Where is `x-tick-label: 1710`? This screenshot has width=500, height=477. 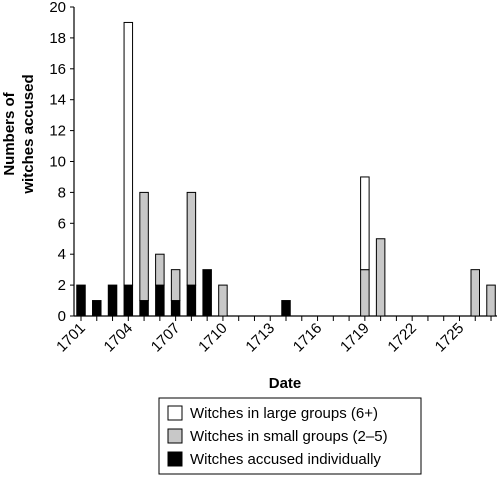 x-tick-label: 1710 is located at coordinates (213, 338).